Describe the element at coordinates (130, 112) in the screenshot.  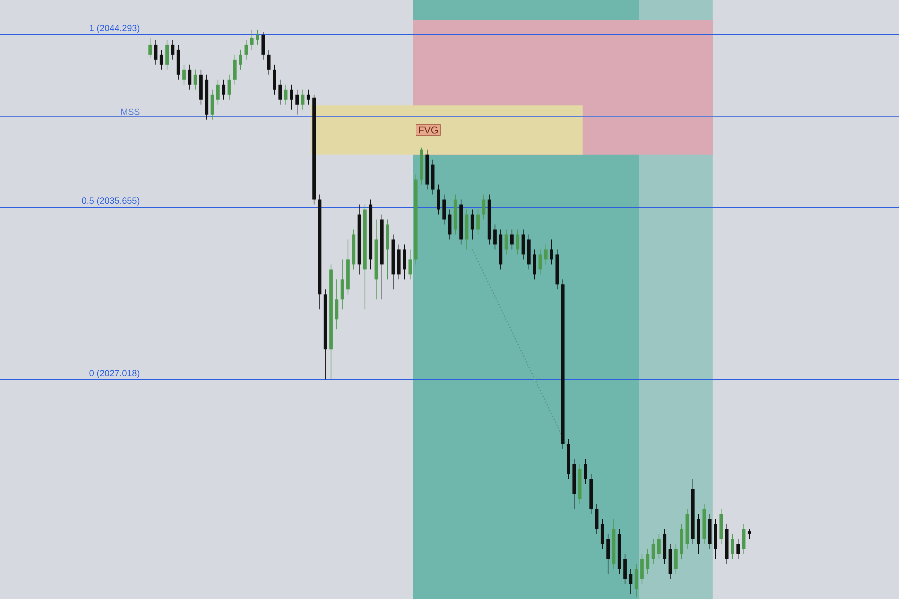
I see `ref-line-label: MSS` at that location.